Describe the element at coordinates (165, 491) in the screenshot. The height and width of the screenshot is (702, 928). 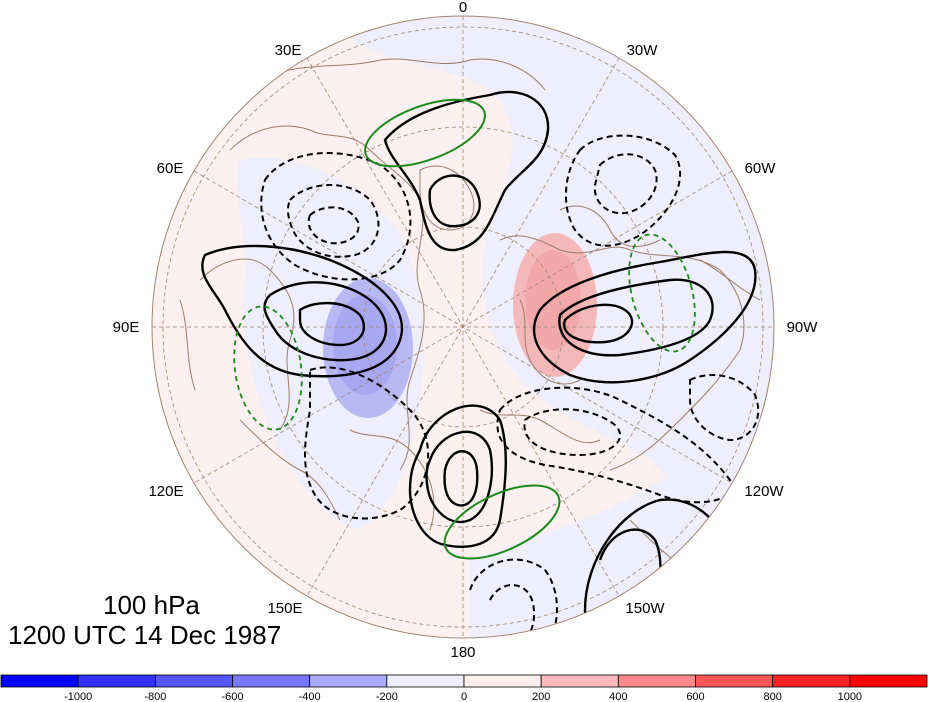
I see `lon-label-120e: 120E` at that location.